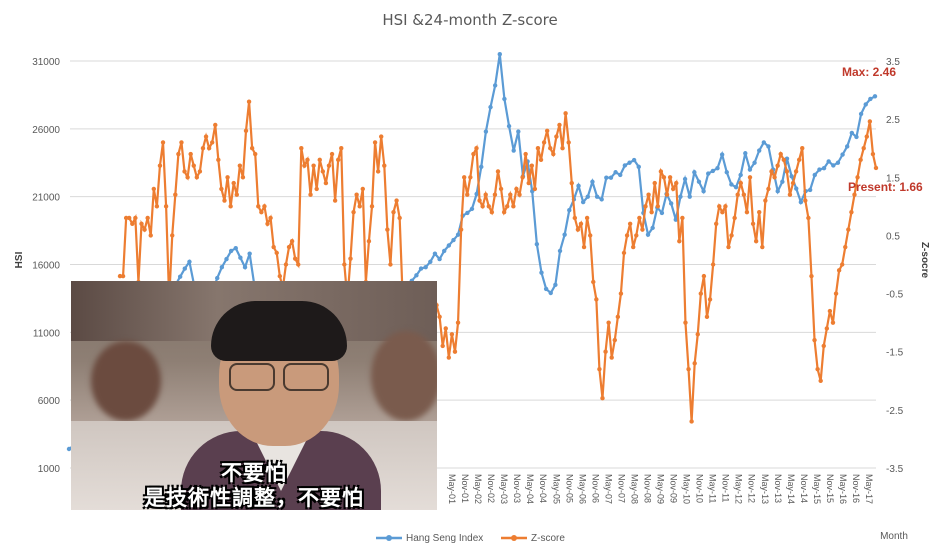 The width and height of the screenshot is (939, 549). I want to click on x-tick-label: Nov-04, so click(543, 488).